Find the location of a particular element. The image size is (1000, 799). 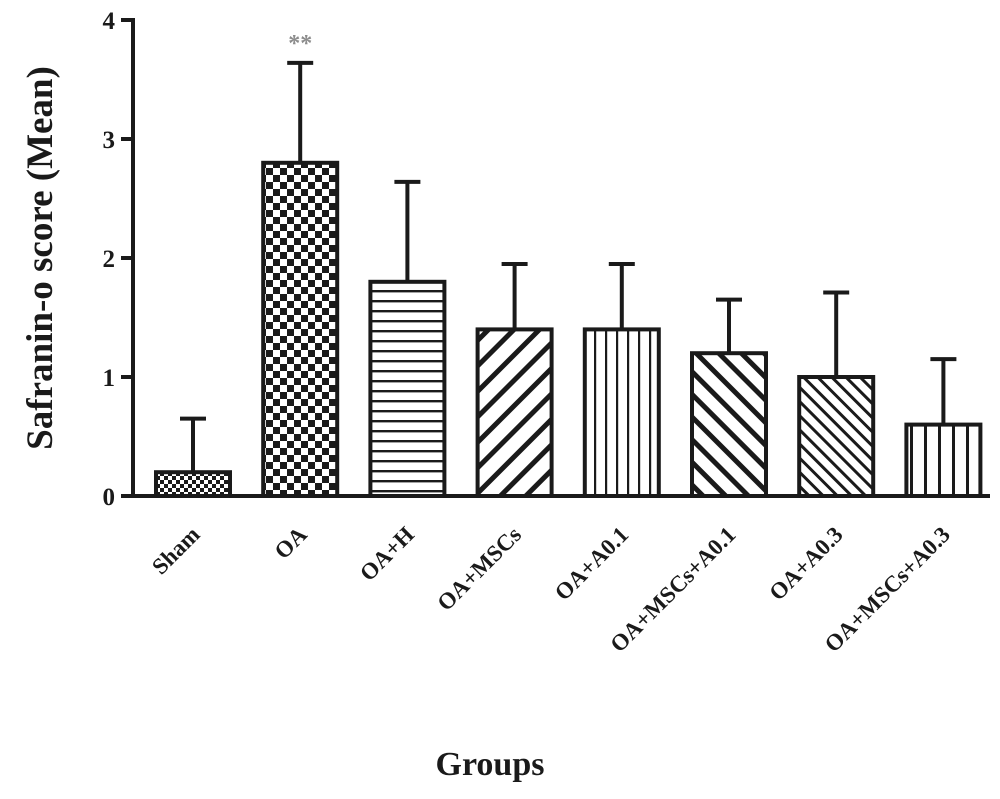

annotations: ** is located at coordinates (300, 44).